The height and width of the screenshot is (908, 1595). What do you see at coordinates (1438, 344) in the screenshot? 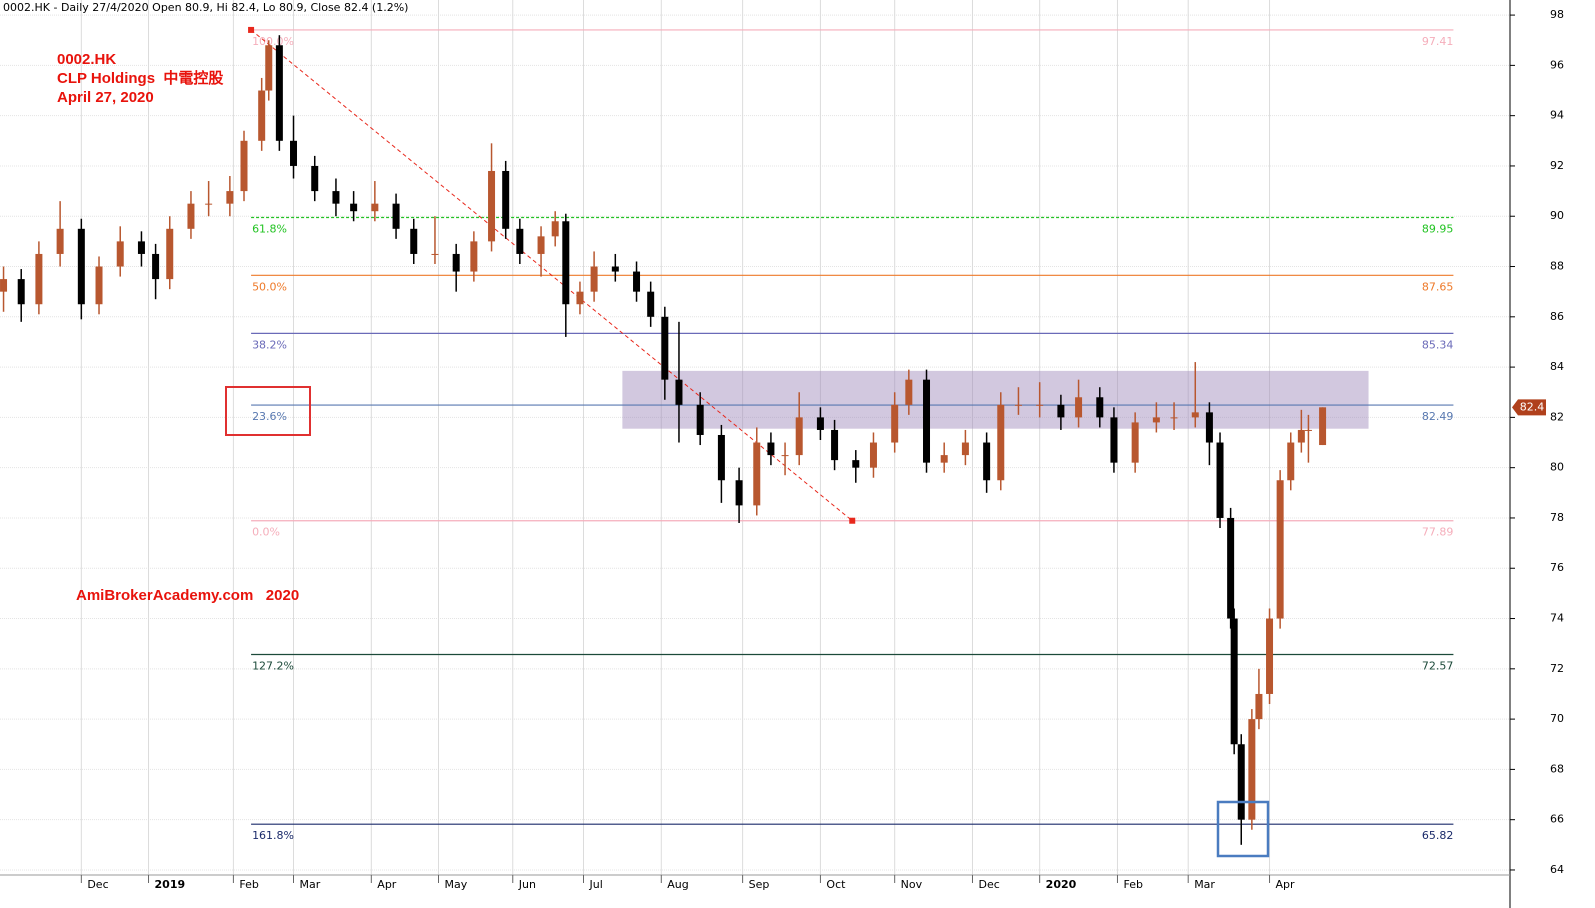
I see `fib-value: 85.34` at bounding box center [1438, 344].